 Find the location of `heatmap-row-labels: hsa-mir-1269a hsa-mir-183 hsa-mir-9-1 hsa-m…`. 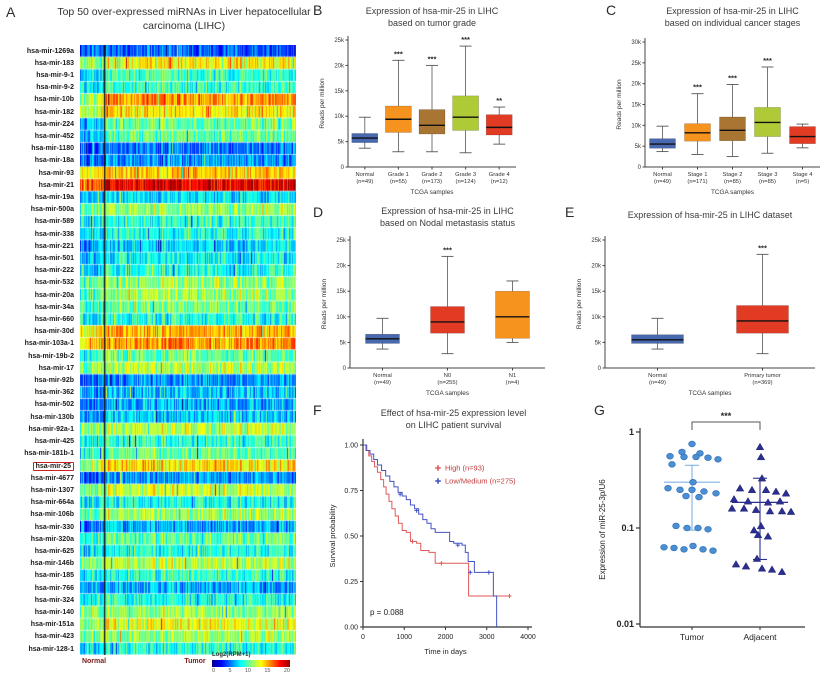

heatmap-row-labels: hsa-mir-1269a hsa-mir-183 hsa-mir-9-1 hsa-m… is located at coordinates (38, 350).